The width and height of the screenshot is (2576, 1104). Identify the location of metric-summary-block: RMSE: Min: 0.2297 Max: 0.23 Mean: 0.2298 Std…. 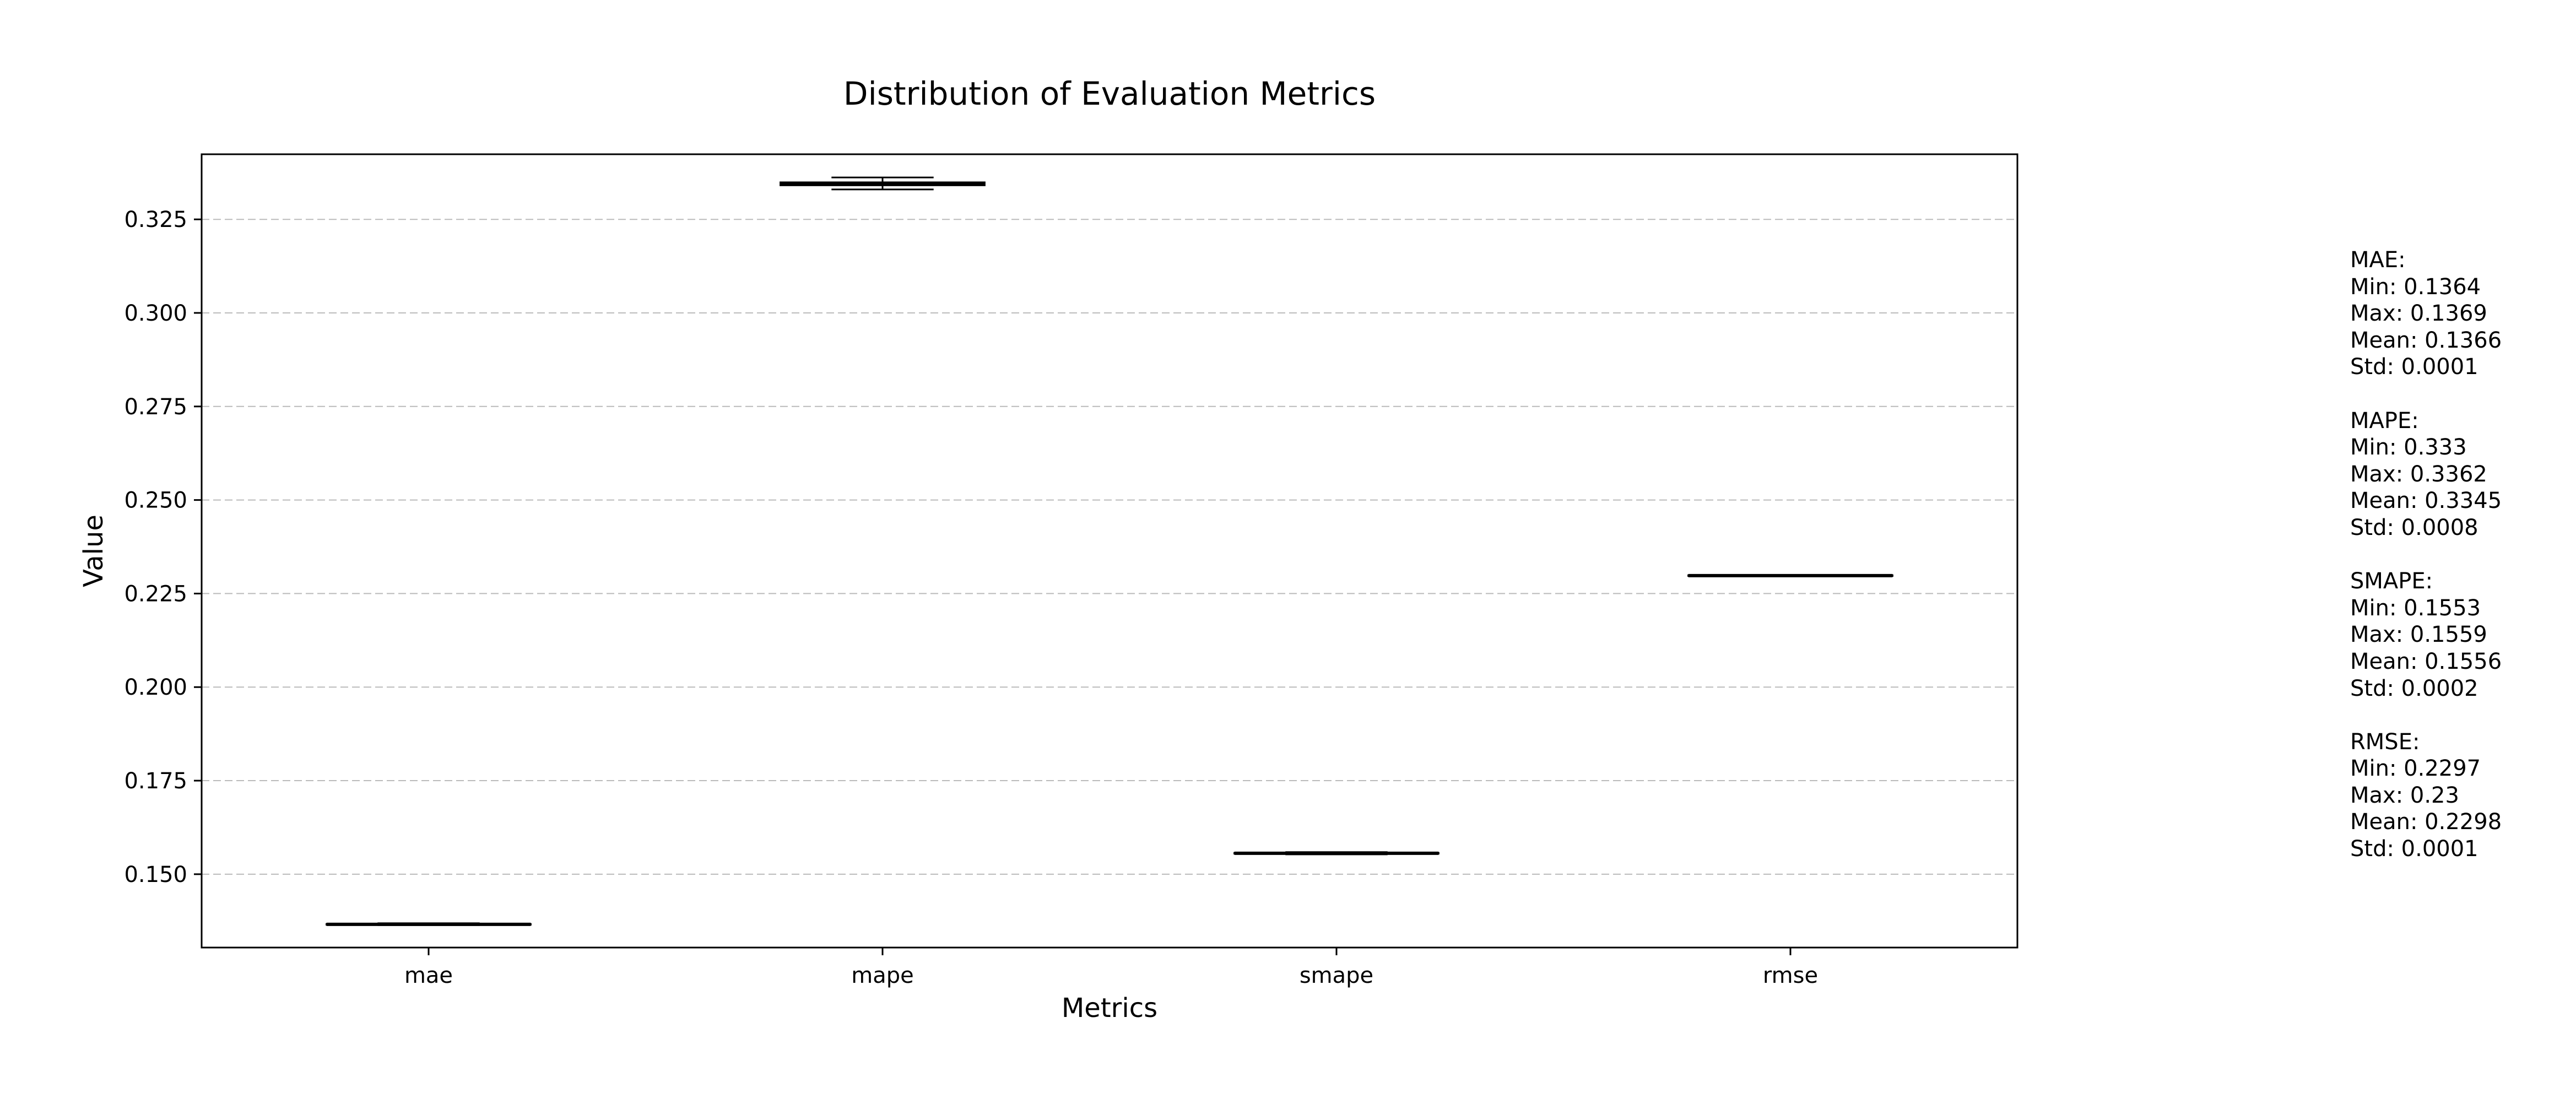
(2454, 796).